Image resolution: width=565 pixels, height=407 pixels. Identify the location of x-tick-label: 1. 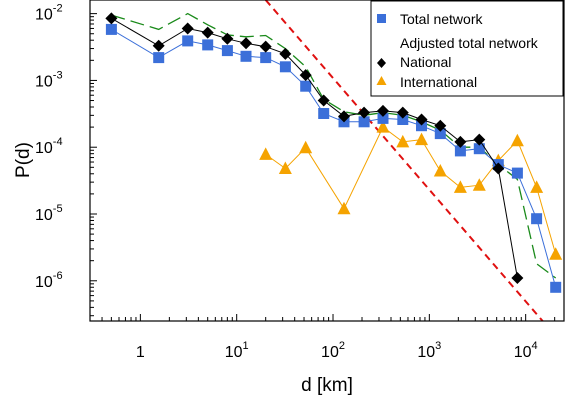
(140, 352).